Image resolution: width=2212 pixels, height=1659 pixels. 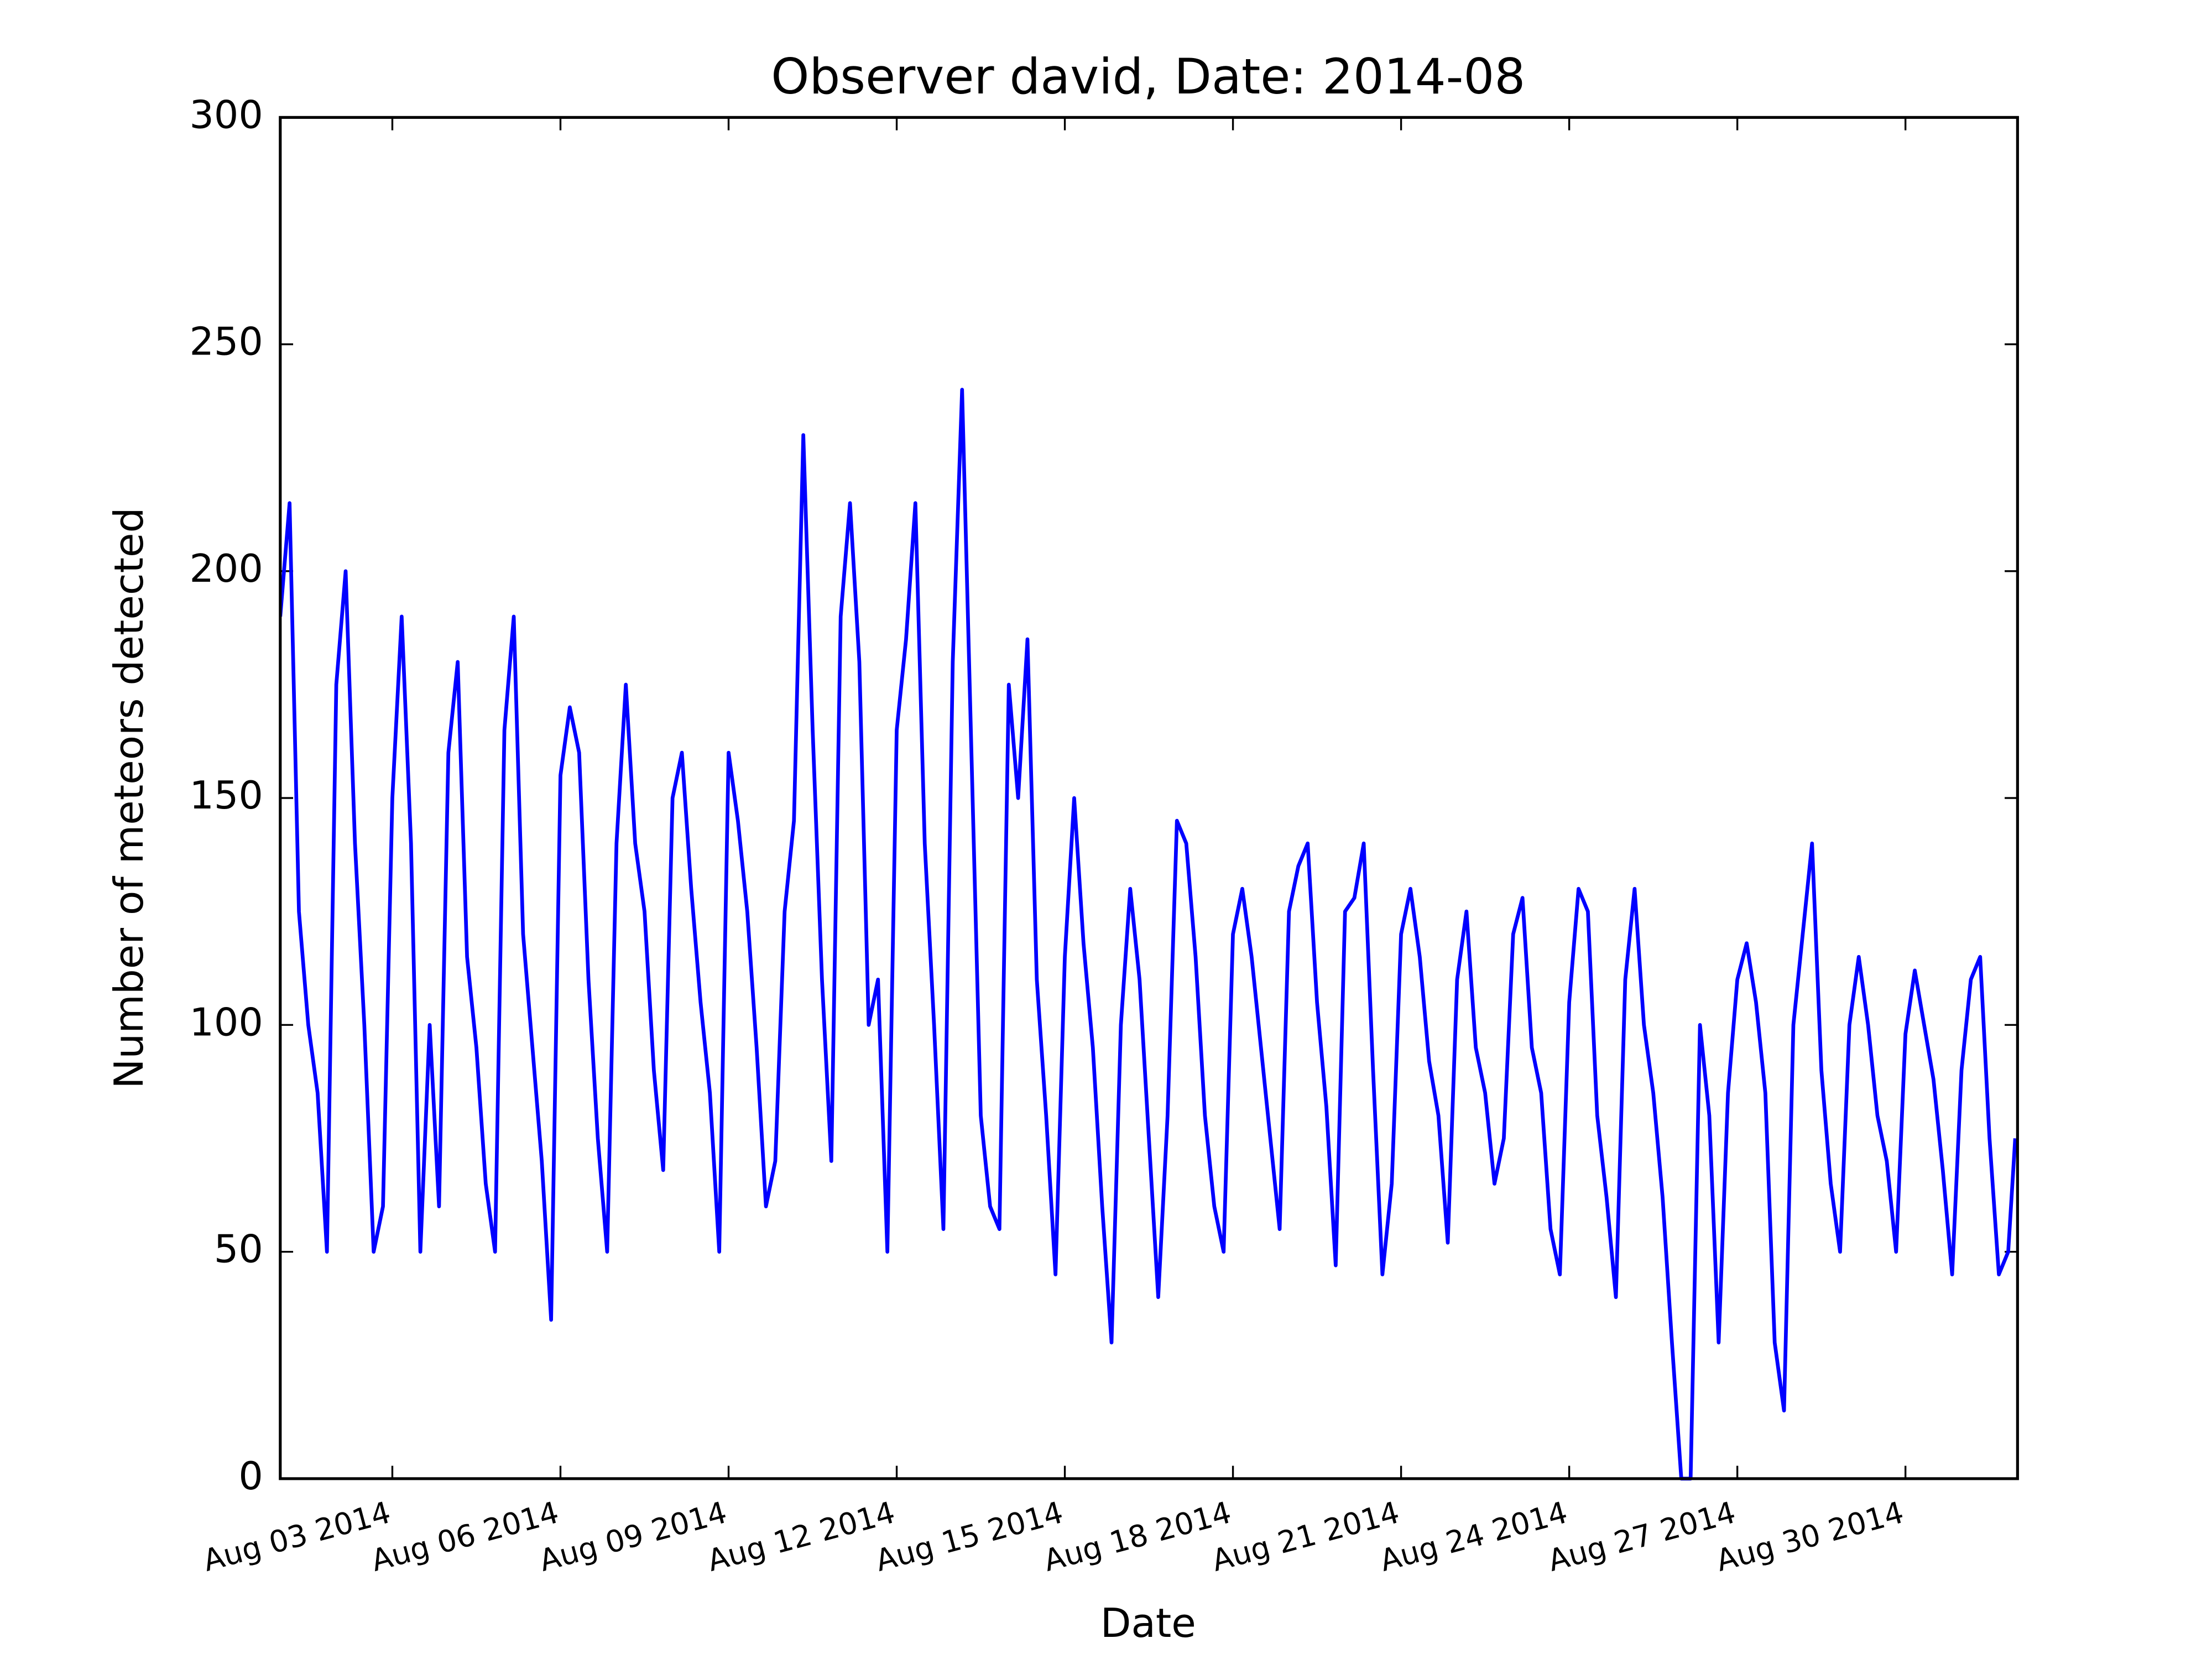 I want to click on y-axis-label: Number of meteors detected, so click(x=130, y=799).